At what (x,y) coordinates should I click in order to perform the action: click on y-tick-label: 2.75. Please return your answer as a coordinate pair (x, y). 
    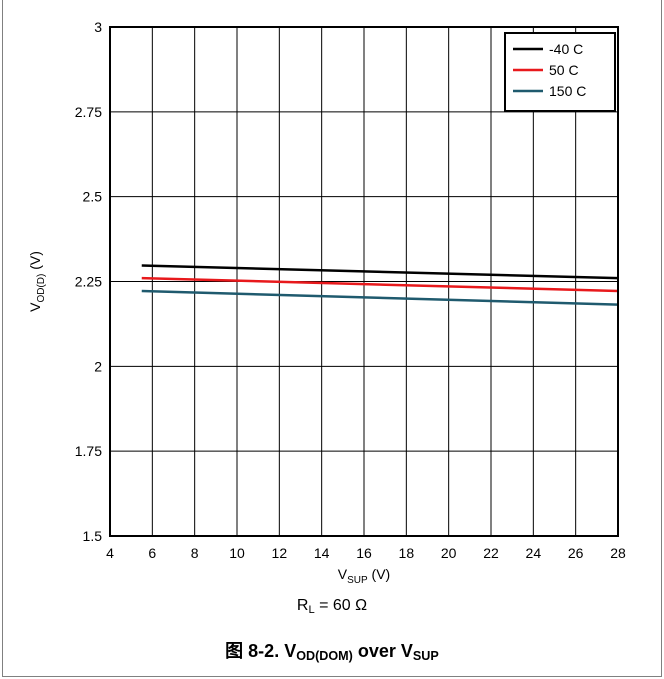
    Looking at the image, I should click on (88, 112).